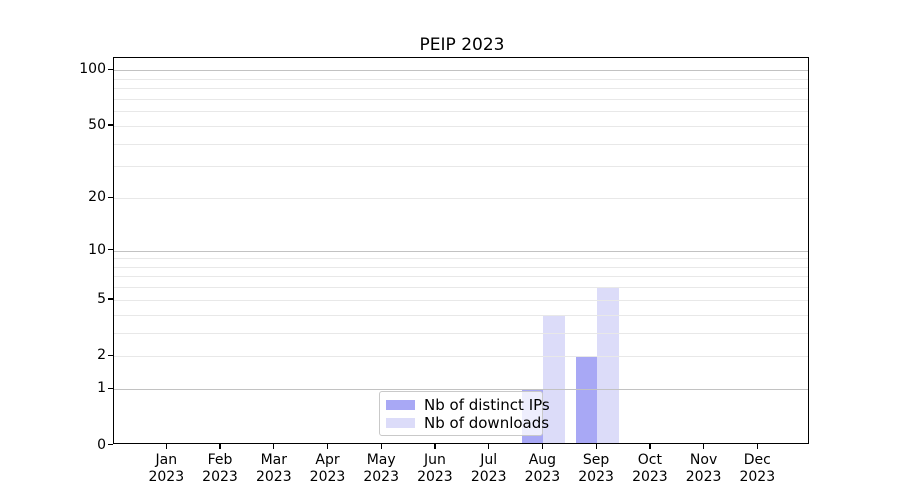 The height and width of the screenshot is (500, 900). What do you see at coordinates (220, 446) in the screenshot?
I see `x-tick-feb` at bounding box center [220, 446].